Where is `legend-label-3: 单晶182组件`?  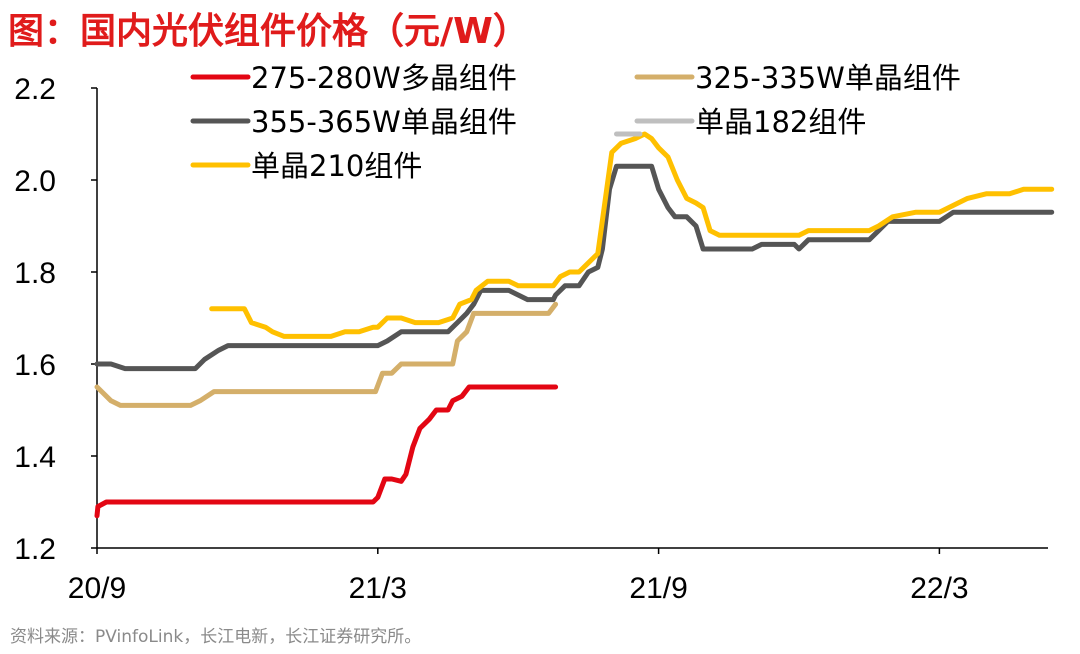
legend-label-3: 单晶182组件 is located at coordinates (780, 122).